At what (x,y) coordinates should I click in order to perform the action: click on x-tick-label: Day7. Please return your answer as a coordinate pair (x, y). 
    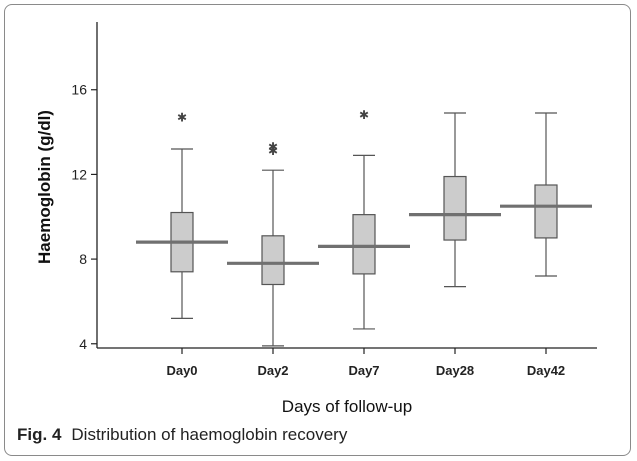
    Looking at the image, I should click on (363, 370).